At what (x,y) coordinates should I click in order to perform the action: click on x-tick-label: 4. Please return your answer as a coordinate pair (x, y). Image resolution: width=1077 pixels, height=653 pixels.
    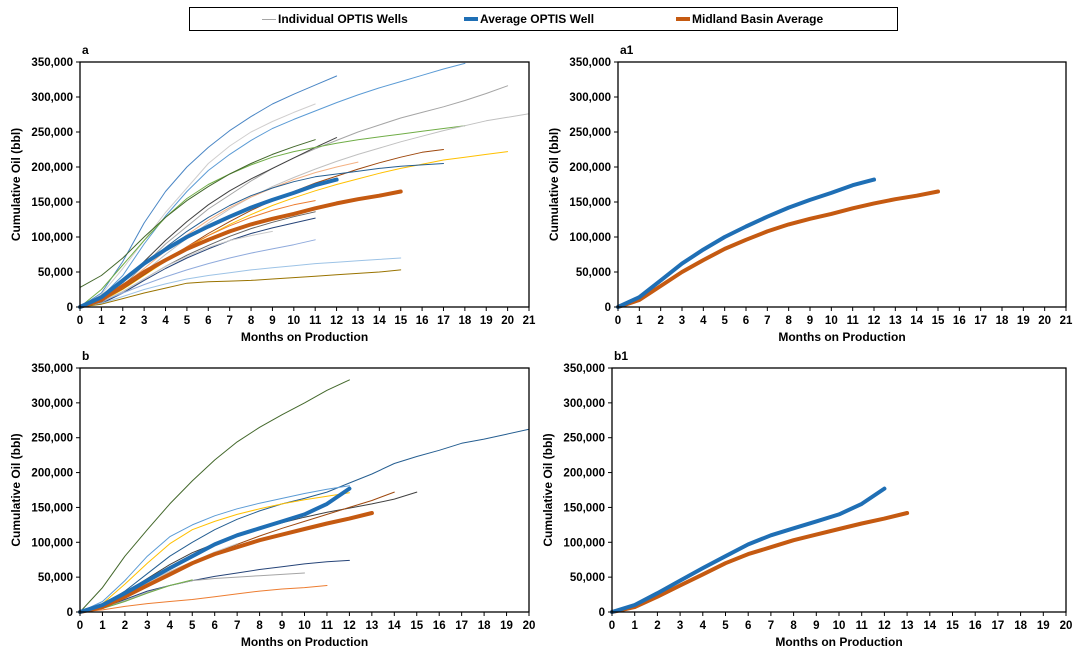
    Looking at the image, I should click on (170, 626).